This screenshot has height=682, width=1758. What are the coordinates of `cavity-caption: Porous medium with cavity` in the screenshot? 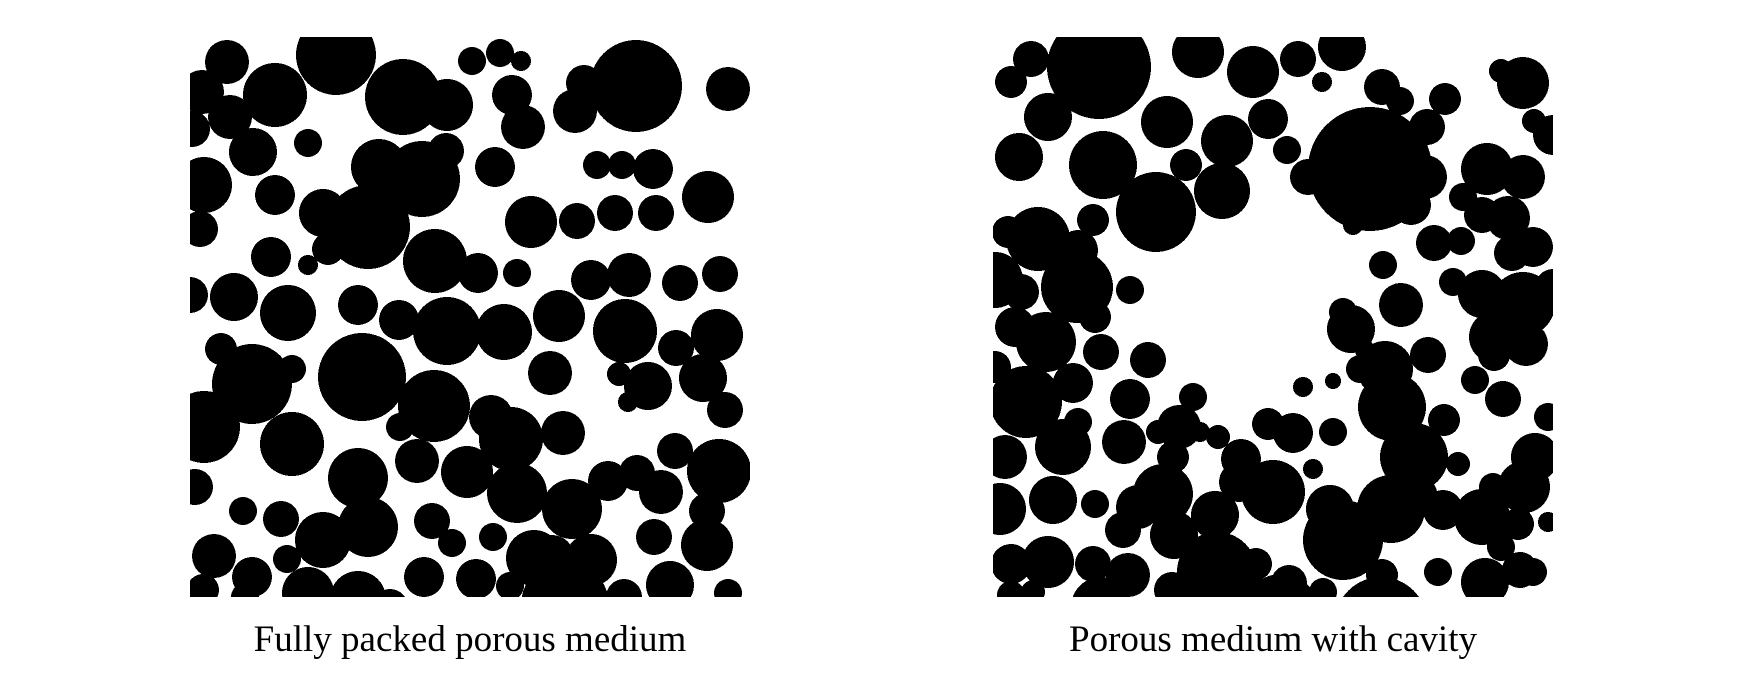 It's located at (1273, 639).